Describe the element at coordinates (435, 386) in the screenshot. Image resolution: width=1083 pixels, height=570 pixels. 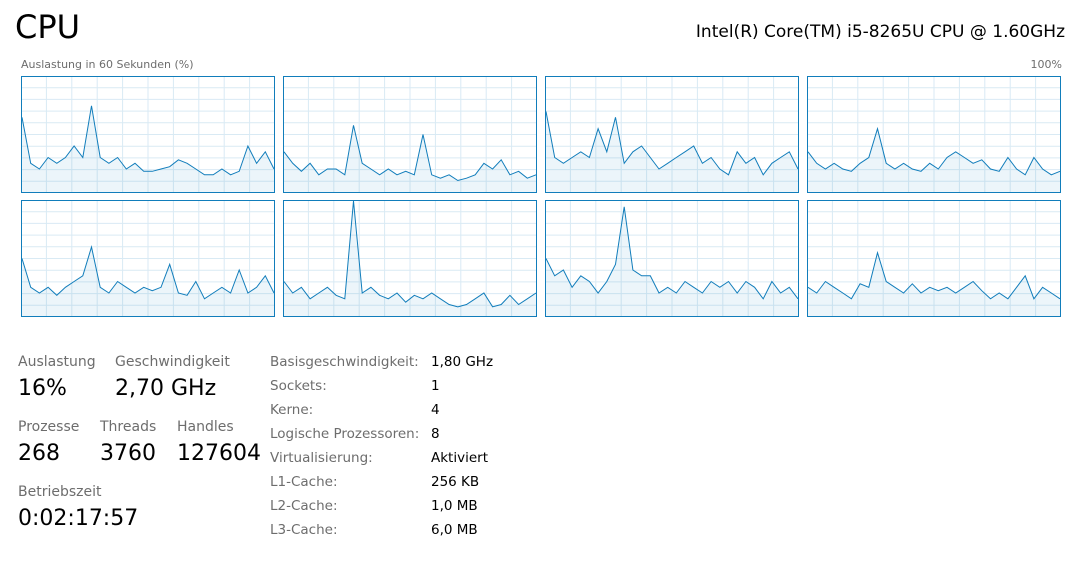
I see `spec-value: 1` at that location.